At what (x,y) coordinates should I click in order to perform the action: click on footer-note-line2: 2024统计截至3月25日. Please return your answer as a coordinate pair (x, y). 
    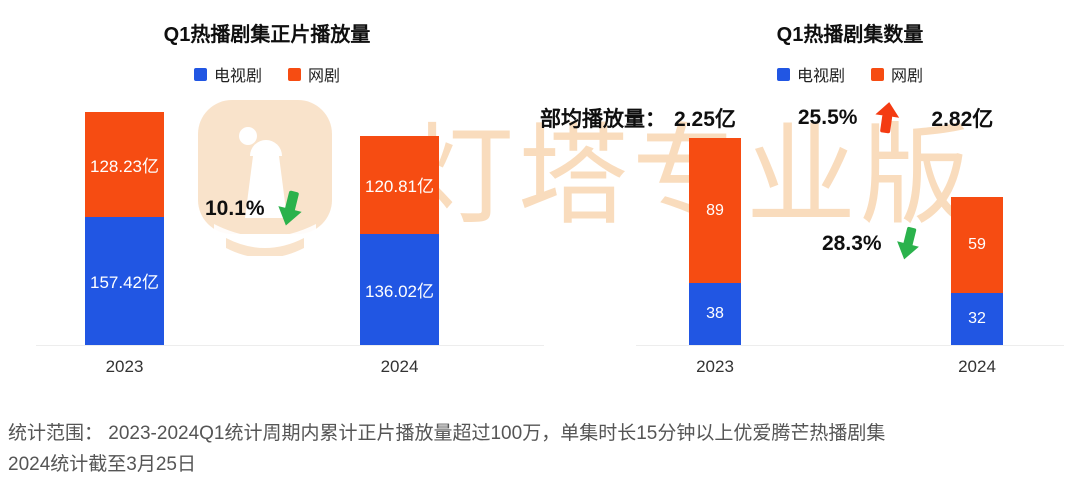
    Looking at the image, I should click on (102, 464).